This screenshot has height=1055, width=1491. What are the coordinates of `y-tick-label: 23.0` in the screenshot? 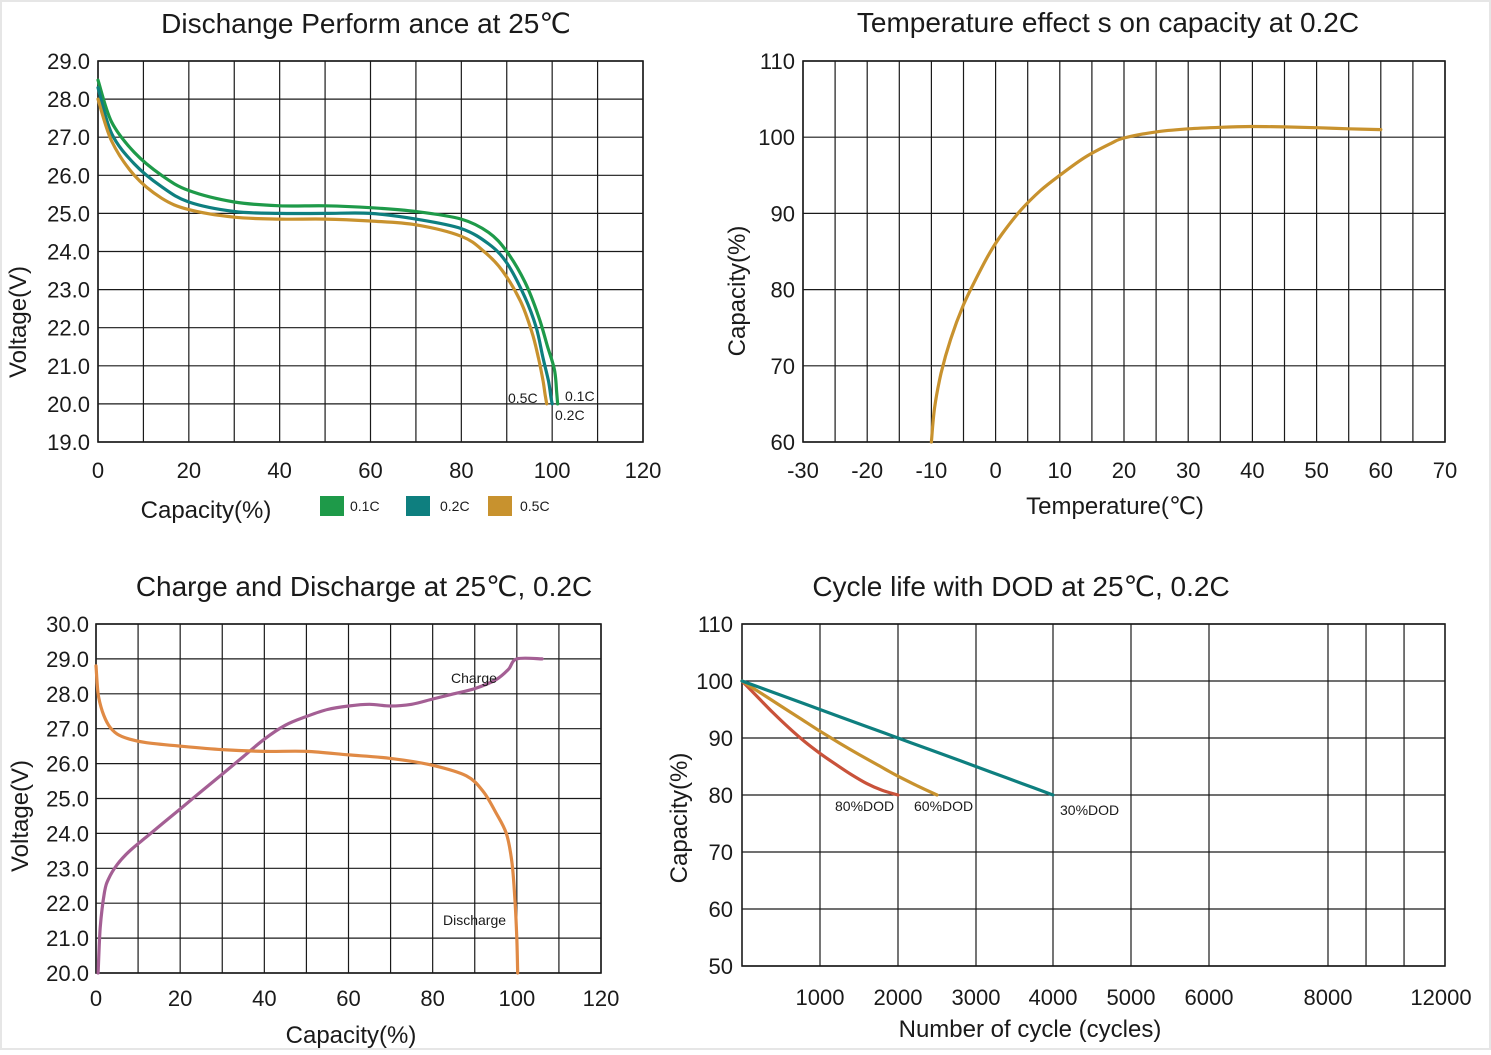 It's located at (68, 290).